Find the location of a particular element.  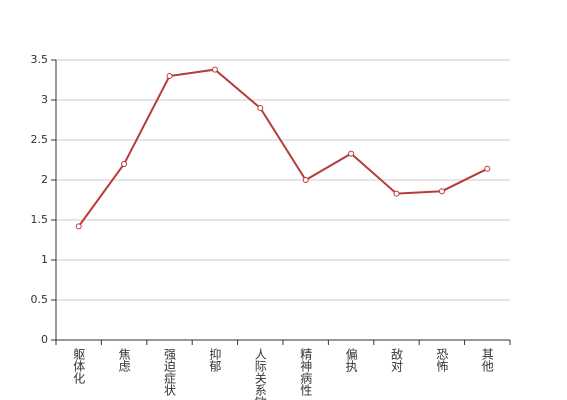

x-tick-label: 恐怖 is located at coordinates (442, 360).